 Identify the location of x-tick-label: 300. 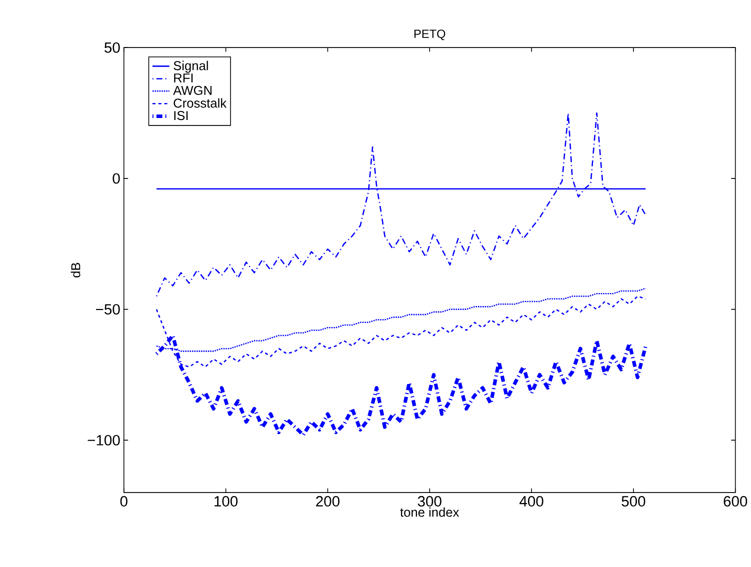
(430, 501).